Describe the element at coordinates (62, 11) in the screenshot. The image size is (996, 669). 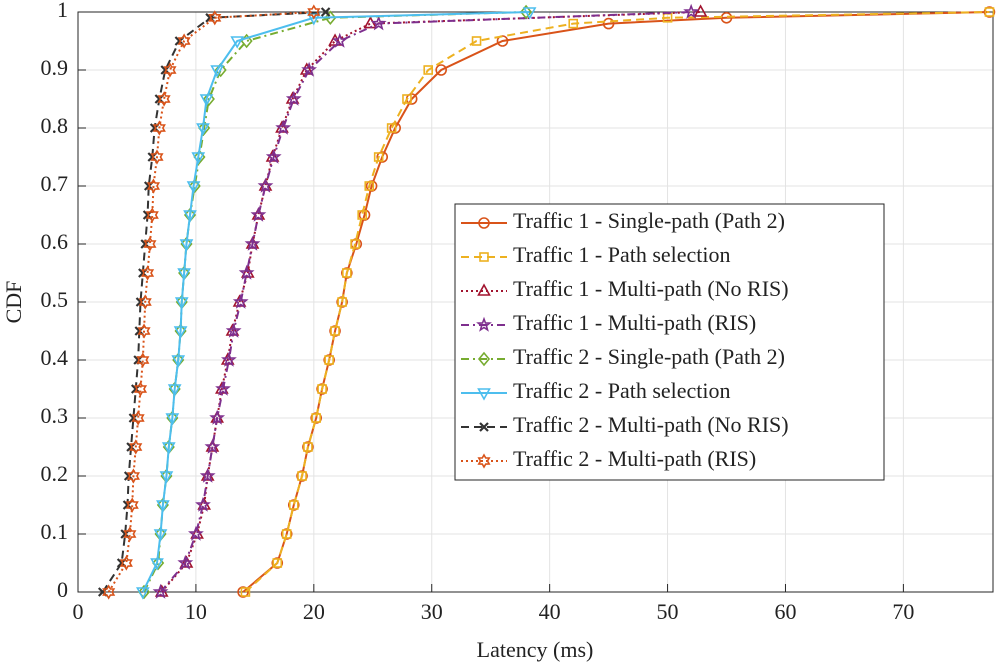
I see `y-tick-label: 1` at that location.